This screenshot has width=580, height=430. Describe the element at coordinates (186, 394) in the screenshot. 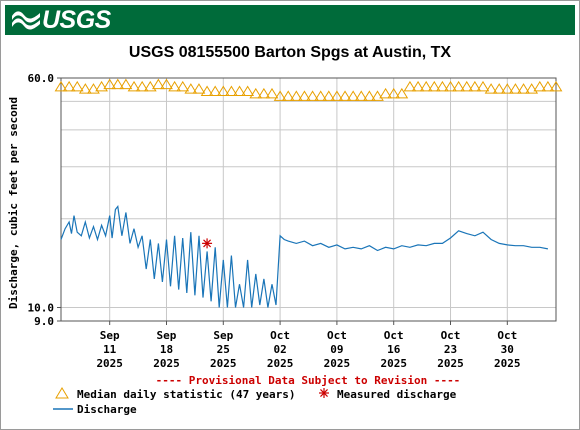

I see `legend-median-label: Median daily statistic (47 years)` at that location.